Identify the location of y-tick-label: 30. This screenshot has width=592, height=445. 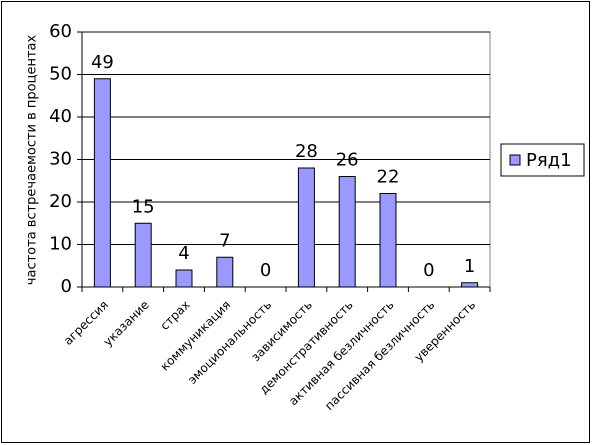
(60, 159).